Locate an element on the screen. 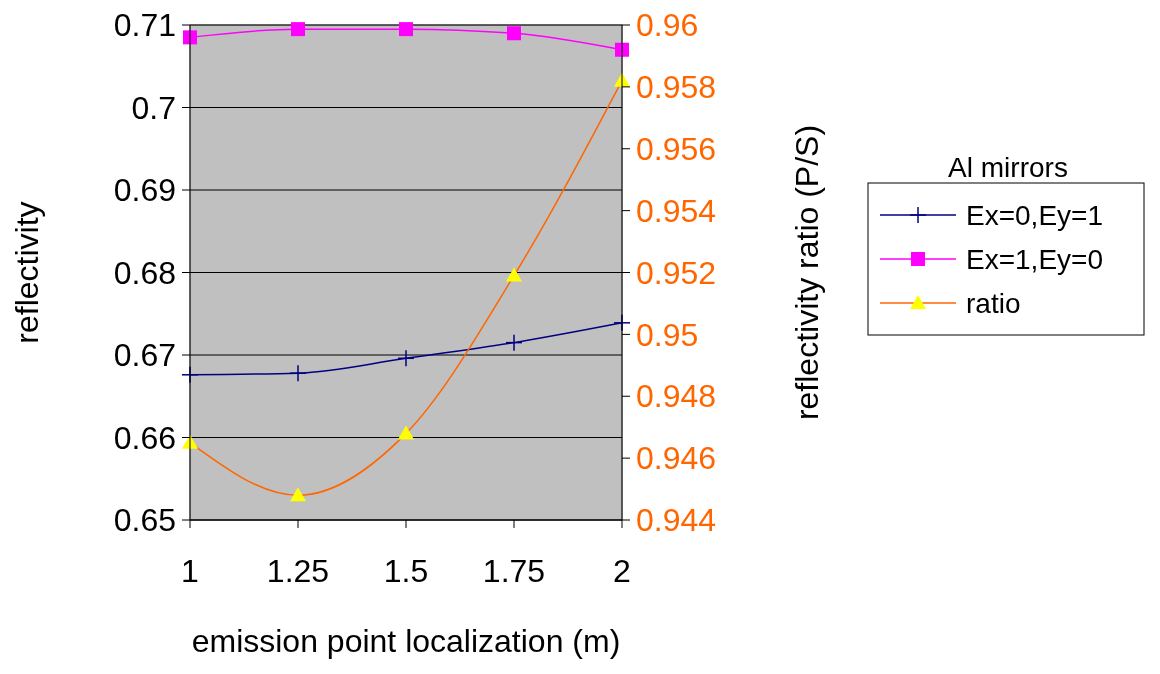 This screenshot has height=674, width=1160. y2-tick-label: 0.95 is located at coordinates (667, 334).